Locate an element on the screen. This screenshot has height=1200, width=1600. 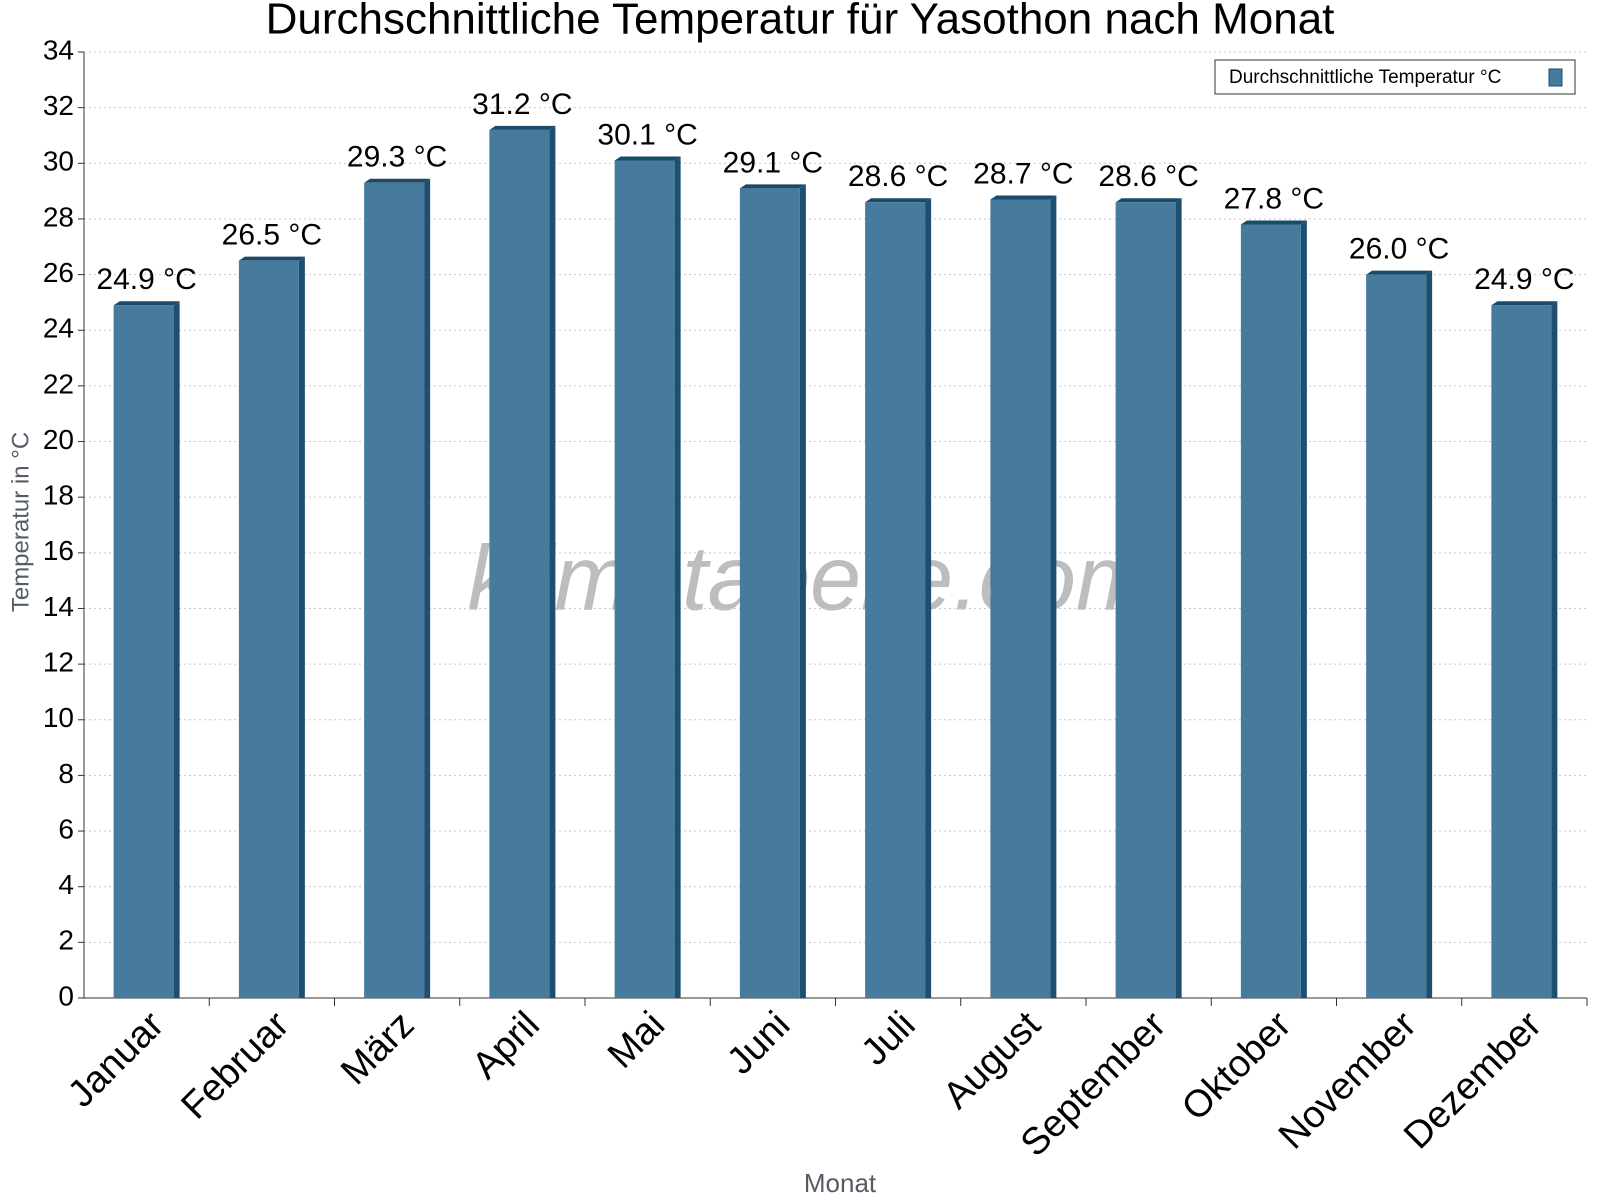
x-tick-label: Juni is located at coordinates (758, 1043).